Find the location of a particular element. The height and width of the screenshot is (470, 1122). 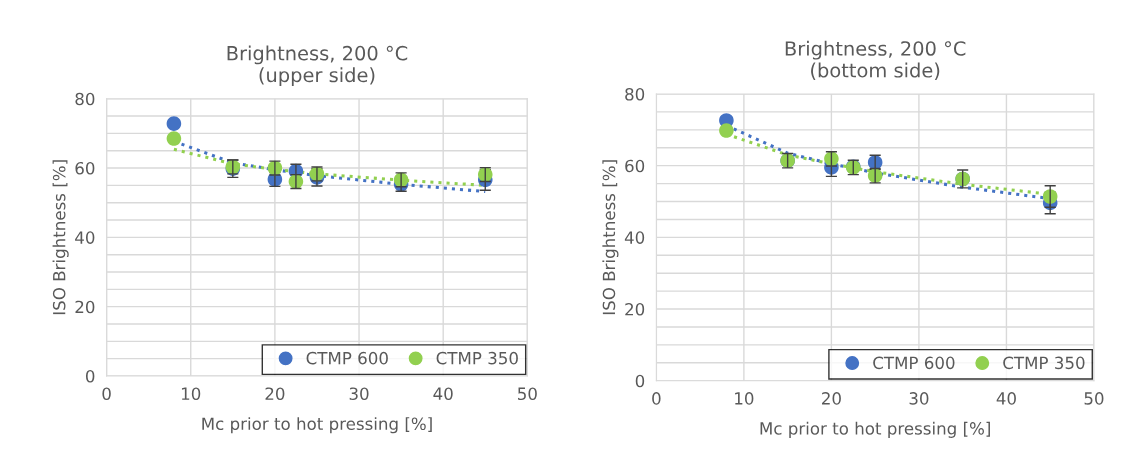

chart-title: Brightness, 200 °C (bottom side) is located at coordinates (875, 60).